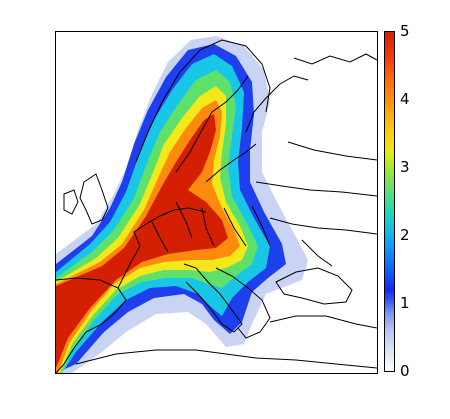 The height and width of the screenshot is (419, 450). Describe the element at coordinates (405, 371) in the screenshot. I see `colorbar-tick-label: 0` at that location.